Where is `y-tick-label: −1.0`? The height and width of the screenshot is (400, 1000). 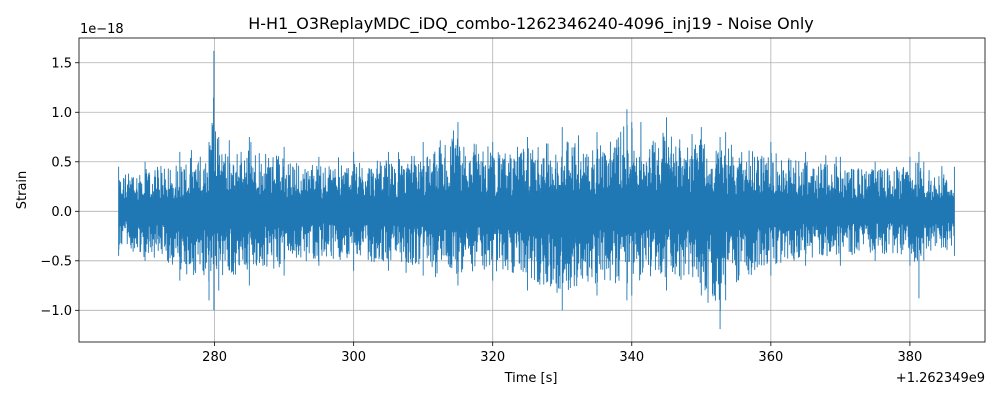 y-tick-label: −1.0 is located at coordinates (56, 311).